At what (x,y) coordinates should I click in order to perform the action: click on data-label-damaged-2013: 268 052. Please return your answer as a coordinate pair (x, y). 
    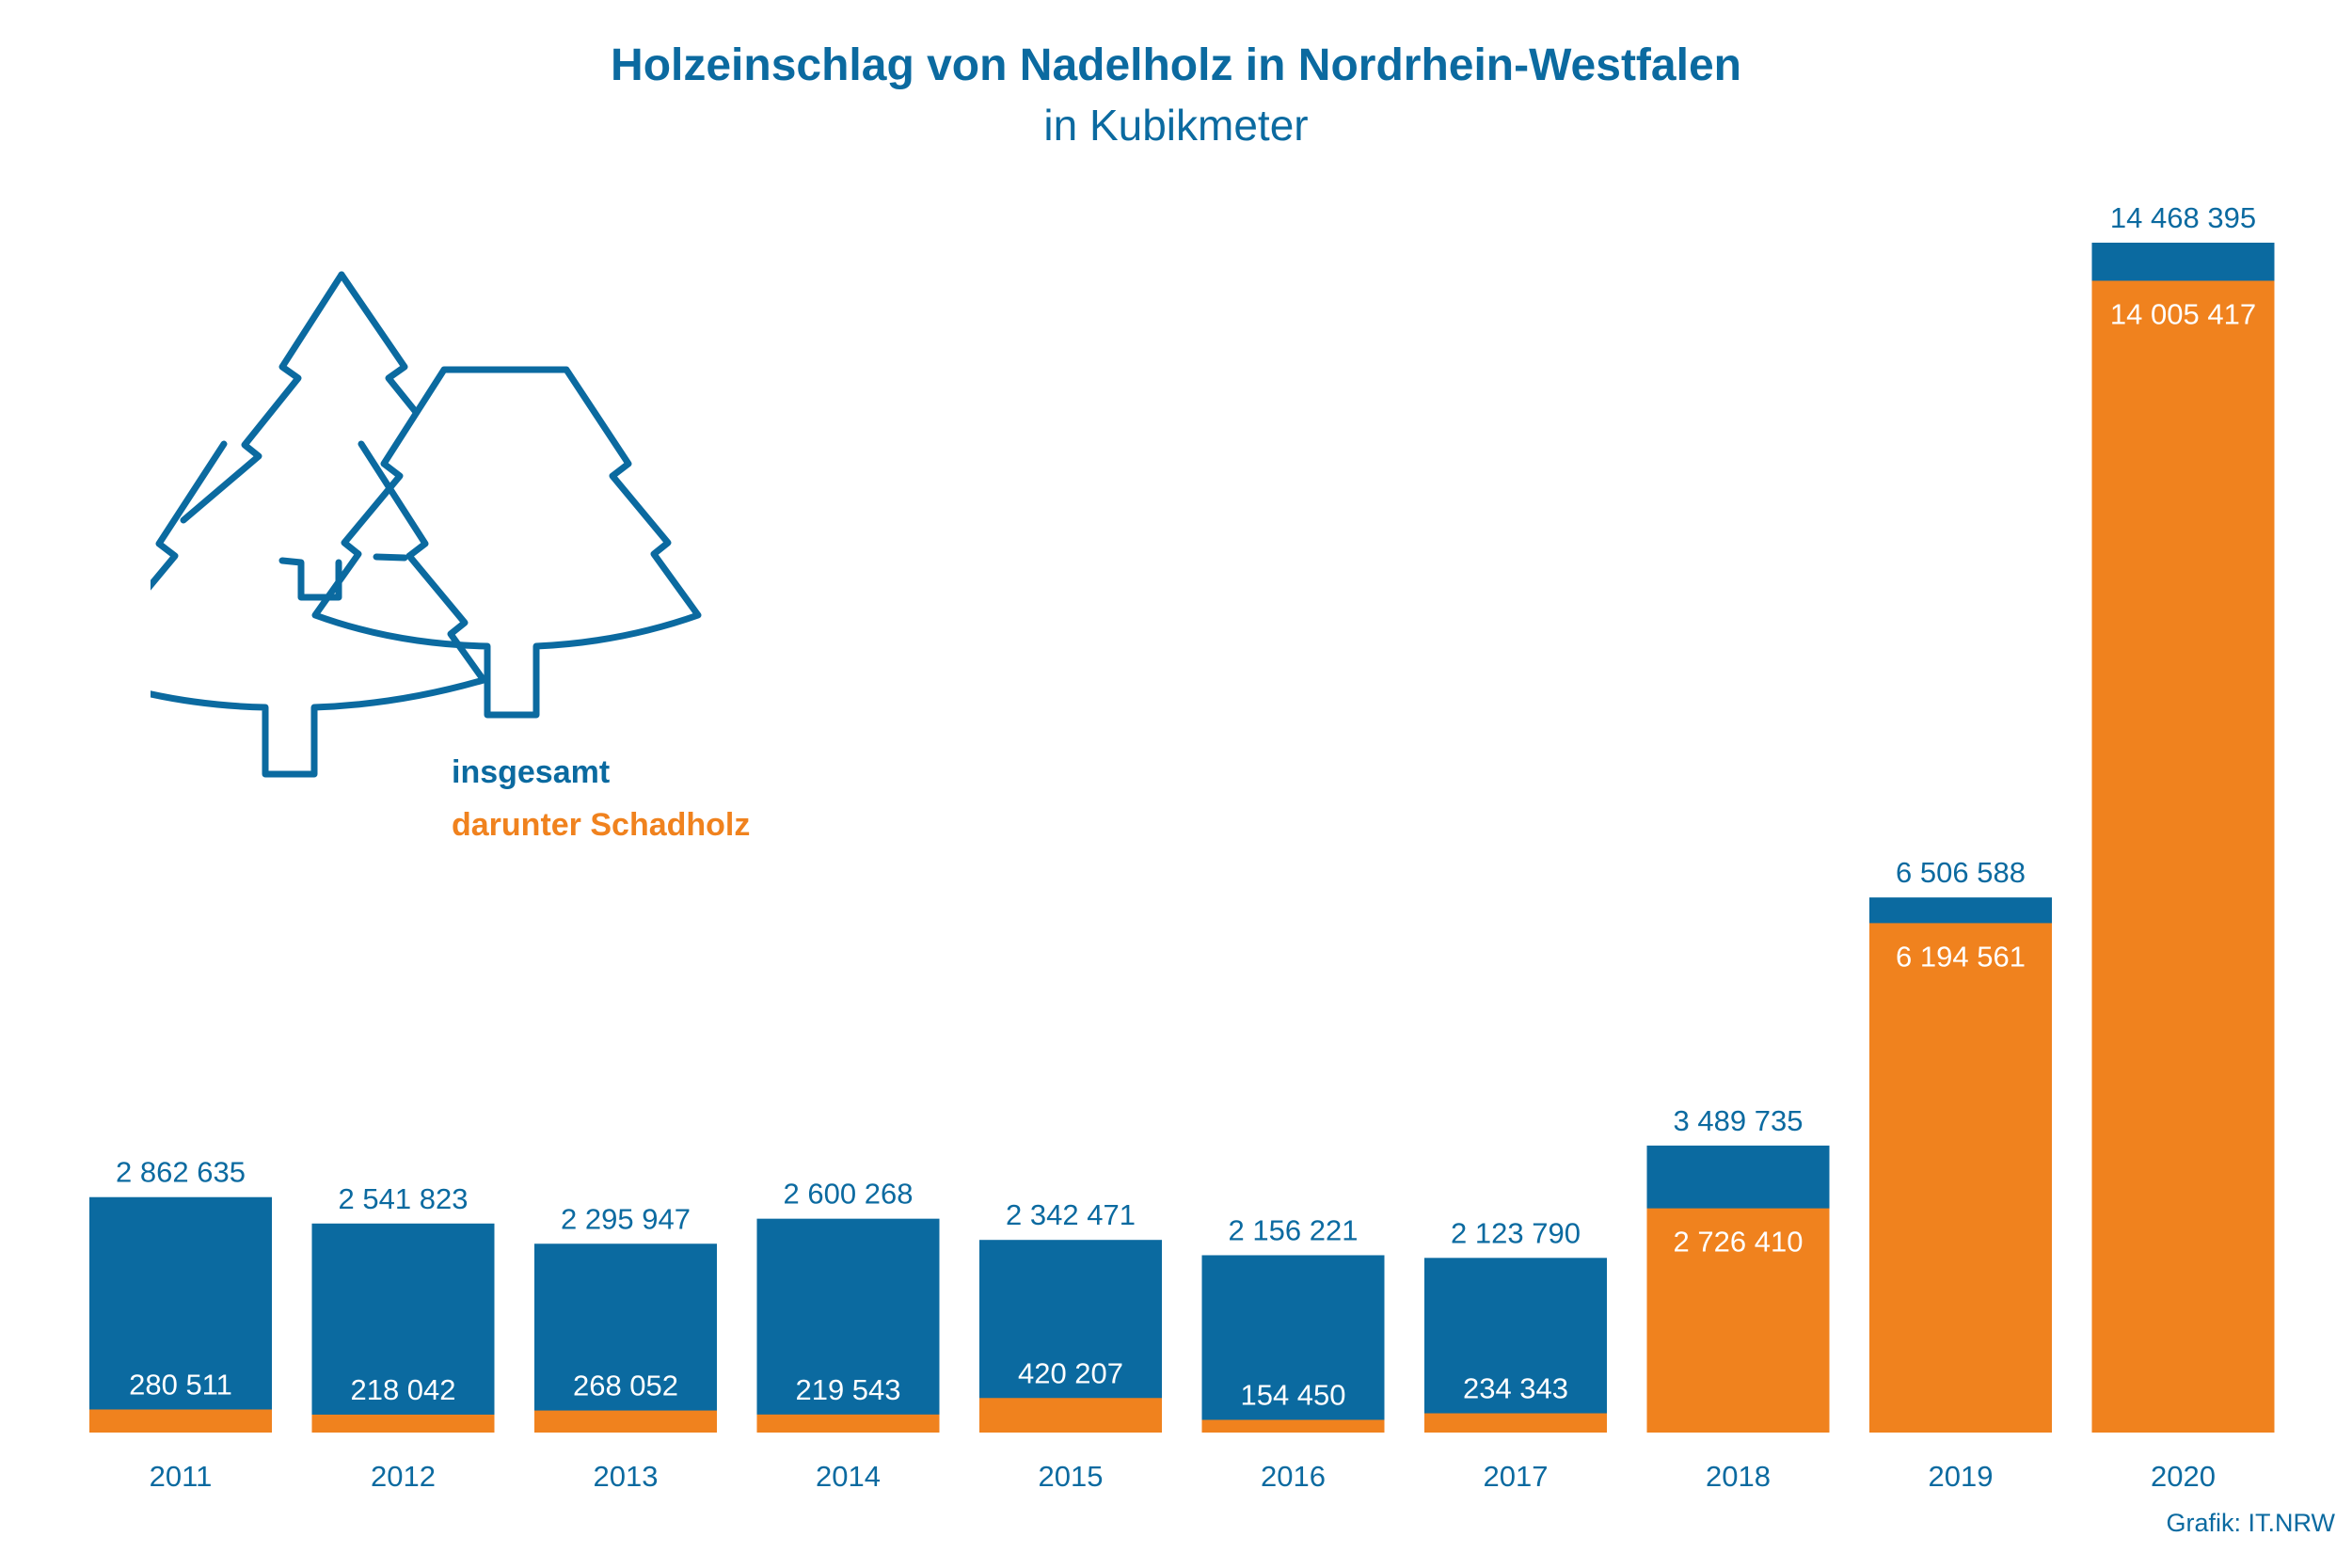
    Looking at the image, I should click on (625, 1386).